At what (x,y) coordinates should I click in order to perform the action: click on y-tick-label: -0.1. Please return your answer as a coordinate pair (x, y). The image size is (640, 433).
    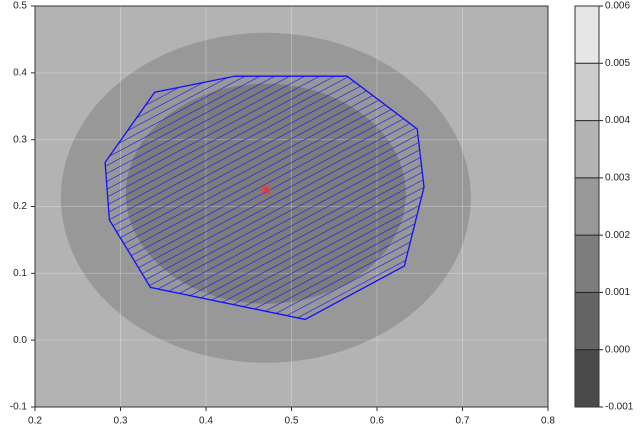
    Looking at the image, I should click on (19, 407).